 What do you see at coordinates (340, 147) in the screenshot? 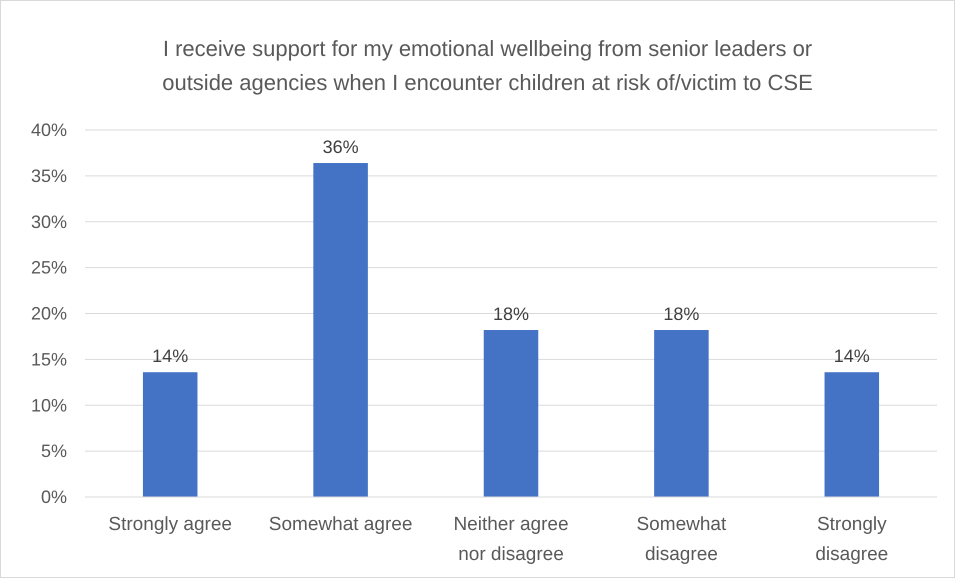
I see `data-label: 36%` at bounding box center [340, 147].